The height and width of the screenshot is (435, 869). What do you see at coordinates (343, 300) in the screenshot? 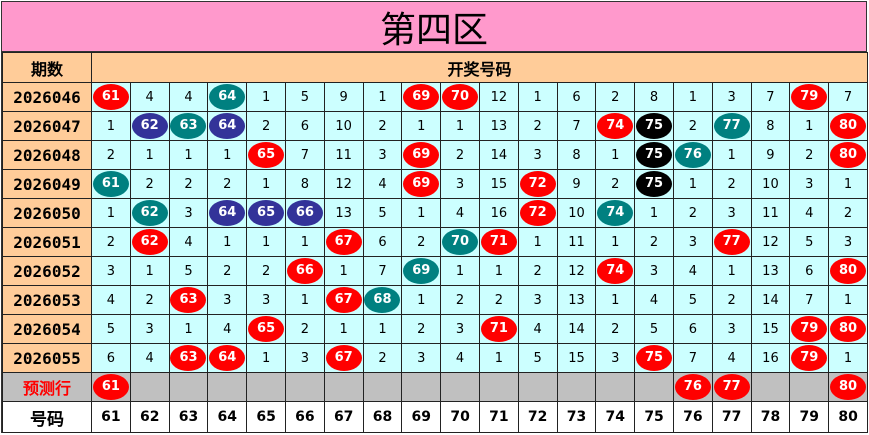
I see `grid-cell: 67` at bounding box center [343, 300].